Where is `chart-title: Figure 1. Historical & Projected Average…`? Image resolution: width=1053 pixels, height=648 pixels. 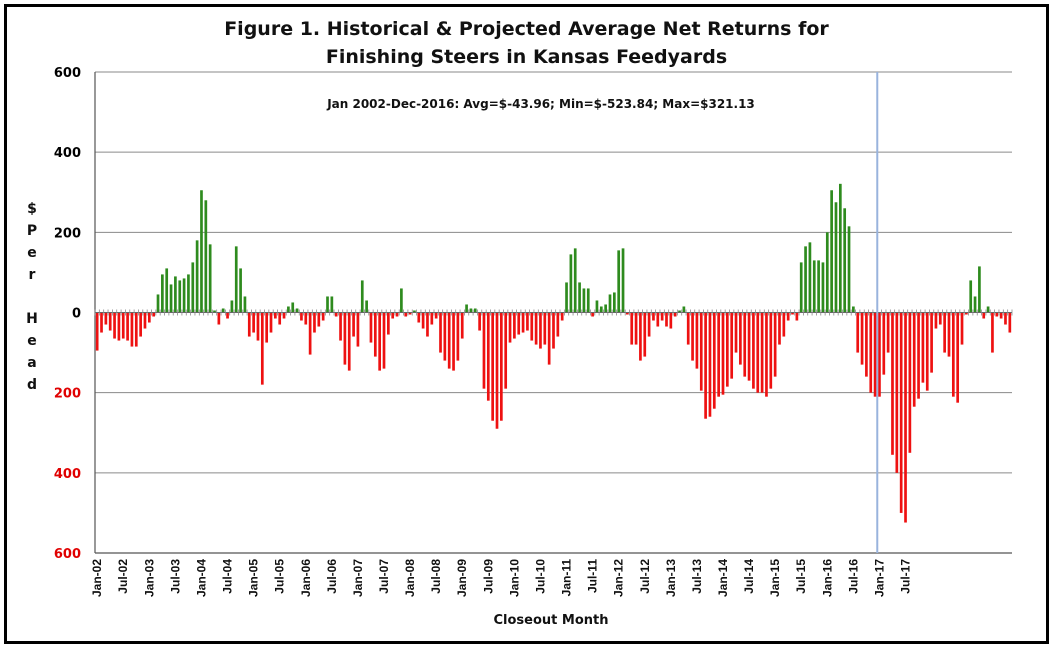 chart-title: Figure 1. Historical & Projected Average… is located at coordinates (526, 29).